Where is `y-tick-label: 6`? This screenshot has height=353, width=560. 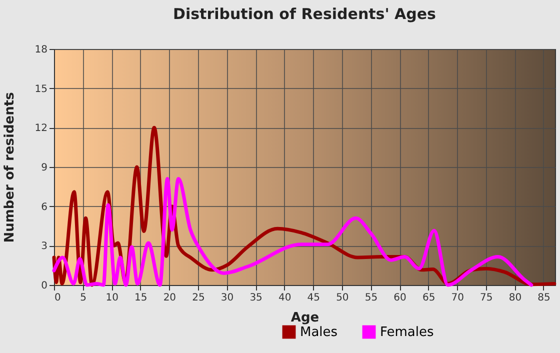 y-tick-label: 6 is located at coordinates (44, 207).